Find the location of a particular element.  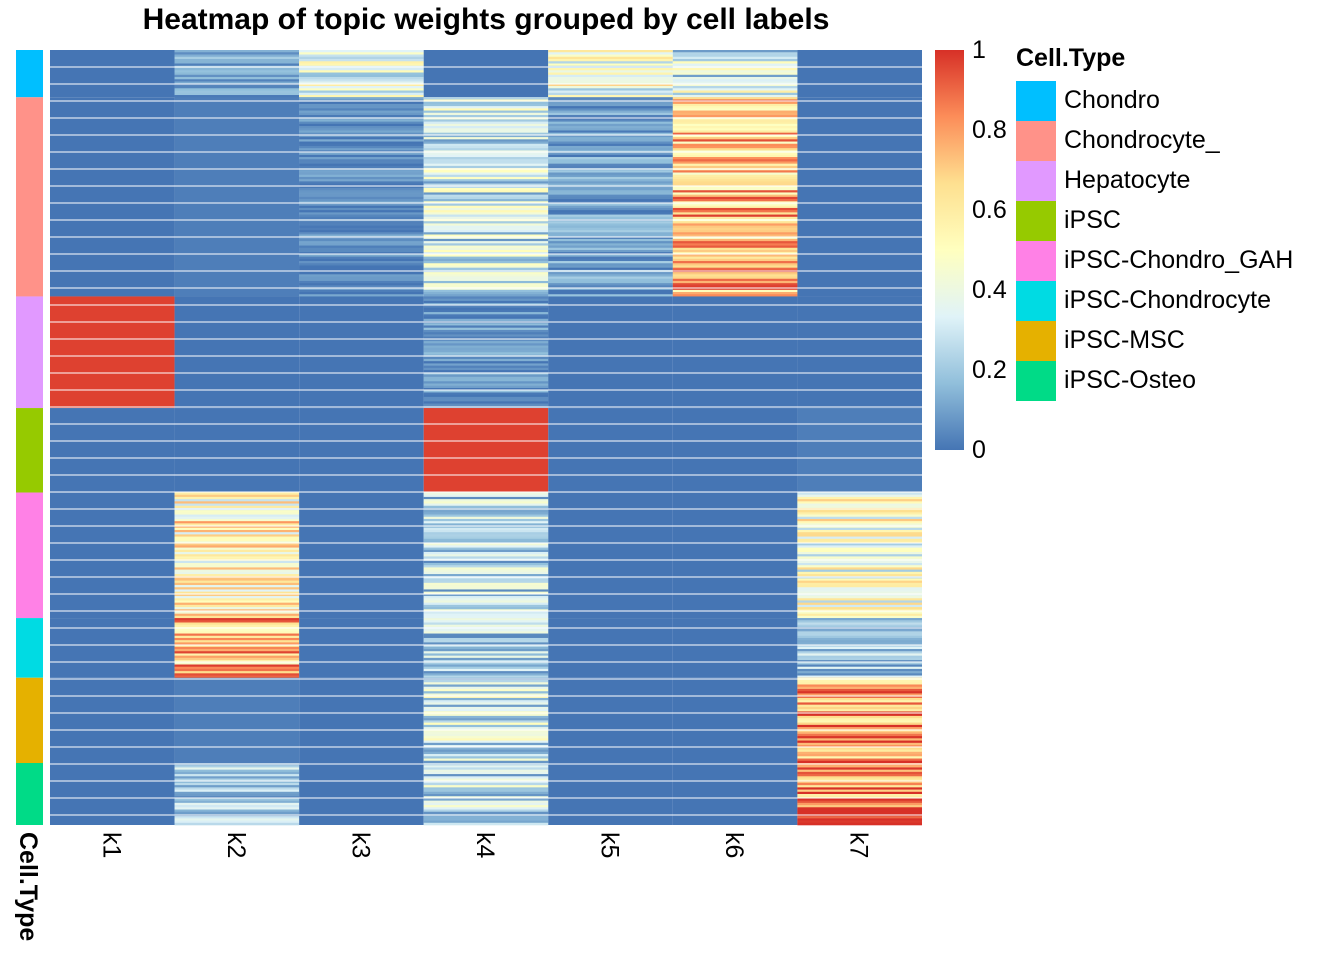

heatmap-cell-iPSC-MSC-k6 is located at coordinates (735, 720).